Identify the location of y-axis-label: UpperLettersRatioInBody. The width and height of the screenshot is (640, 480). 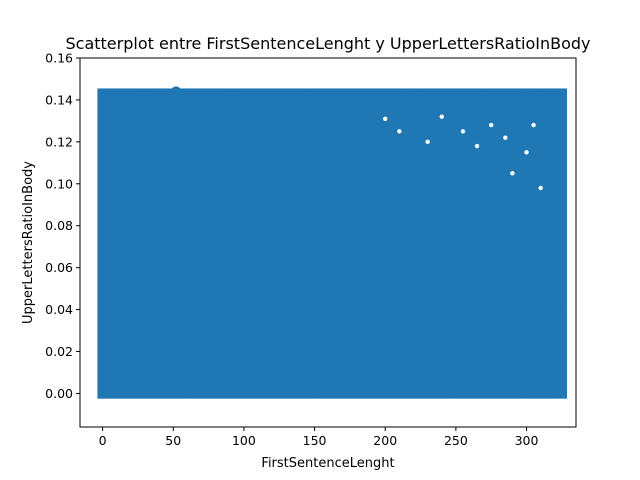
(28, 242).